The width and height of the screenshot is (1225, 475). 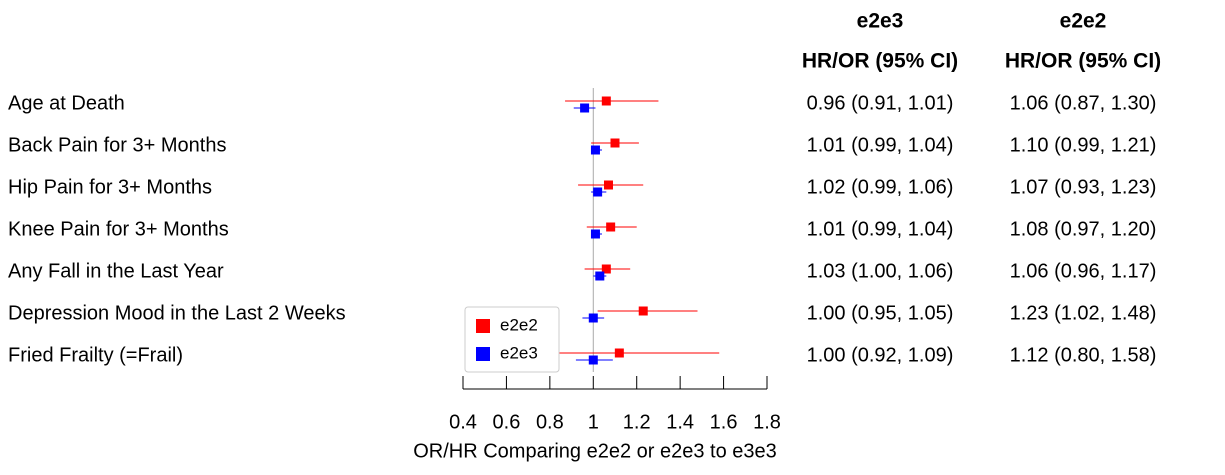 I want to click on ci-text: 1.08 (0.97, 1.20), so click(x=1083, y=229).